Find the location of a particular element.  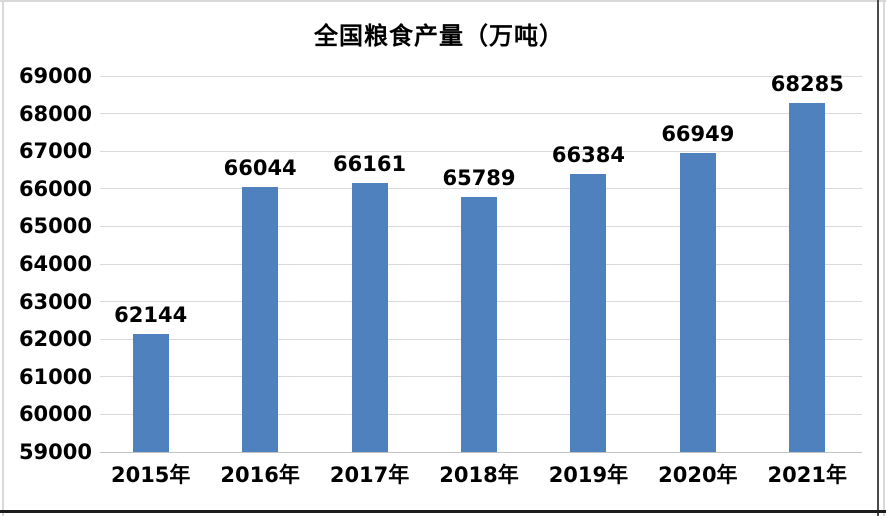

data-label-2016年: 66044 is located at coordinates (260, 168).